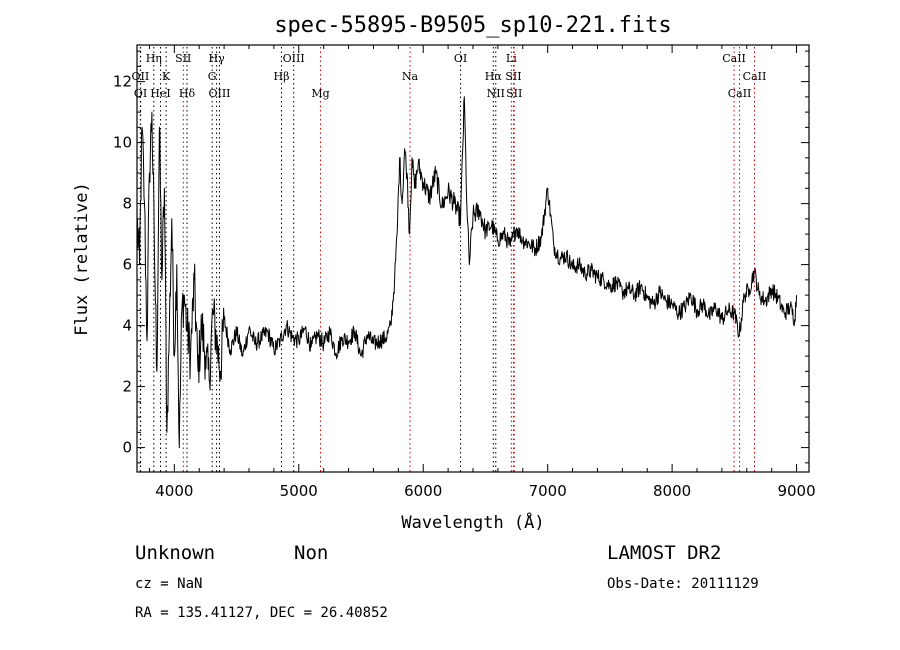 This screenshot has width=900, height=650. I want to click on x-tick-label: 4000, so click(174, 491).